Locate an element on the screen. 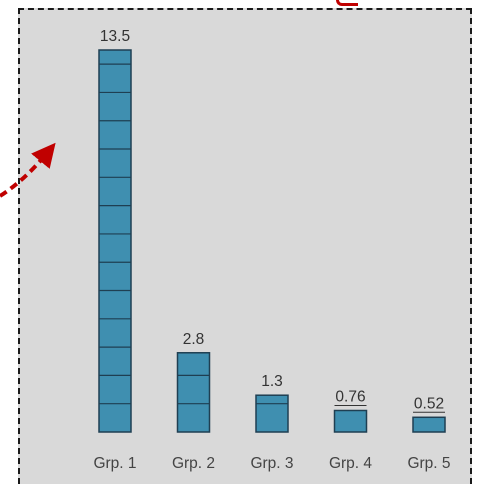 The width and height of the screenshot is (477, 488). top-red-connector-mark is located at coordinates (347, 3).